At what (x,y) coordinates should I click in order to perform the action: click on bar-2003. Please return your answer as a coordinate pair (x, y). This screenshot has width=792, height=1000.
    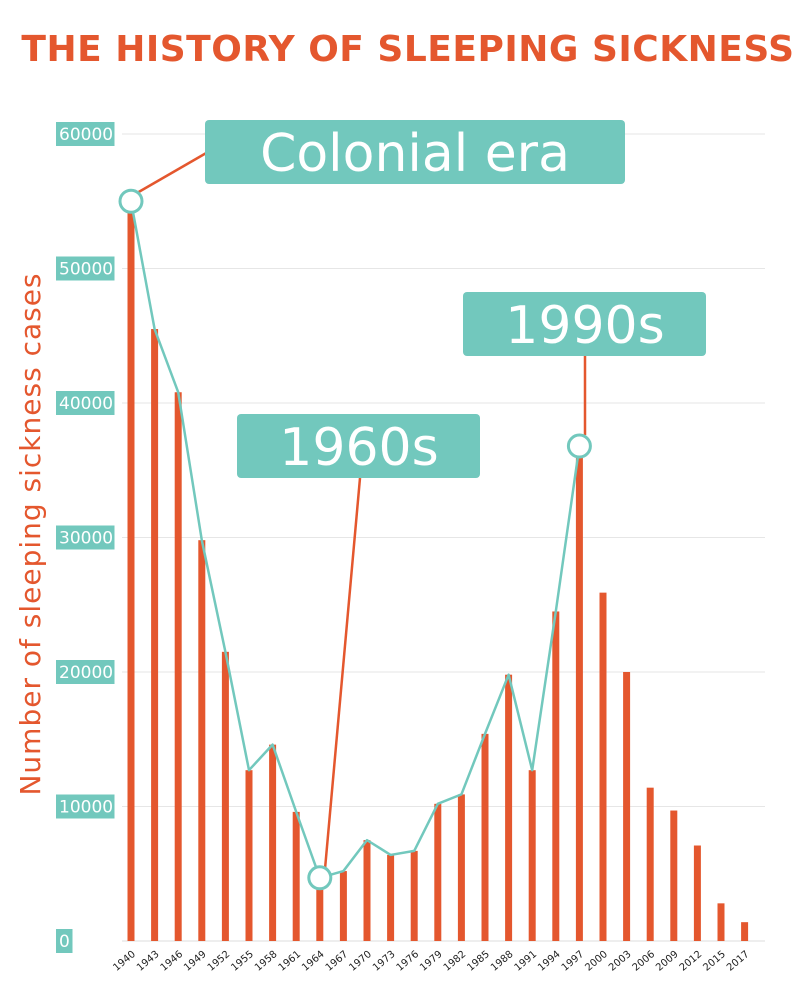
    Looking at the image, I should click on (627, 806).